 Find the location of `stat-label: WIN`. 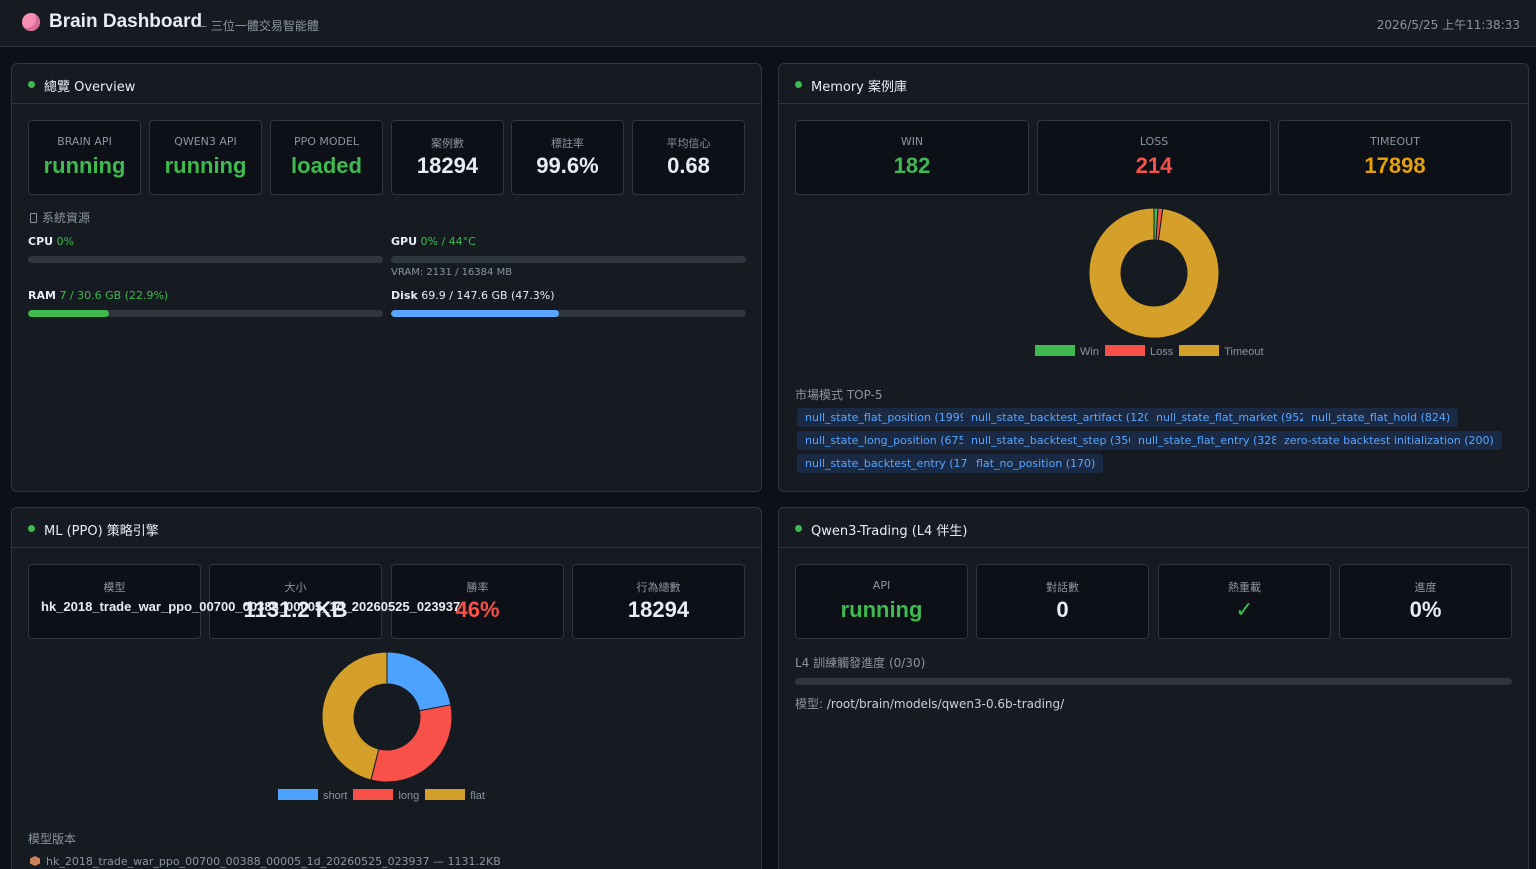

stat-label: WIN is located at coordinates (912, 141).